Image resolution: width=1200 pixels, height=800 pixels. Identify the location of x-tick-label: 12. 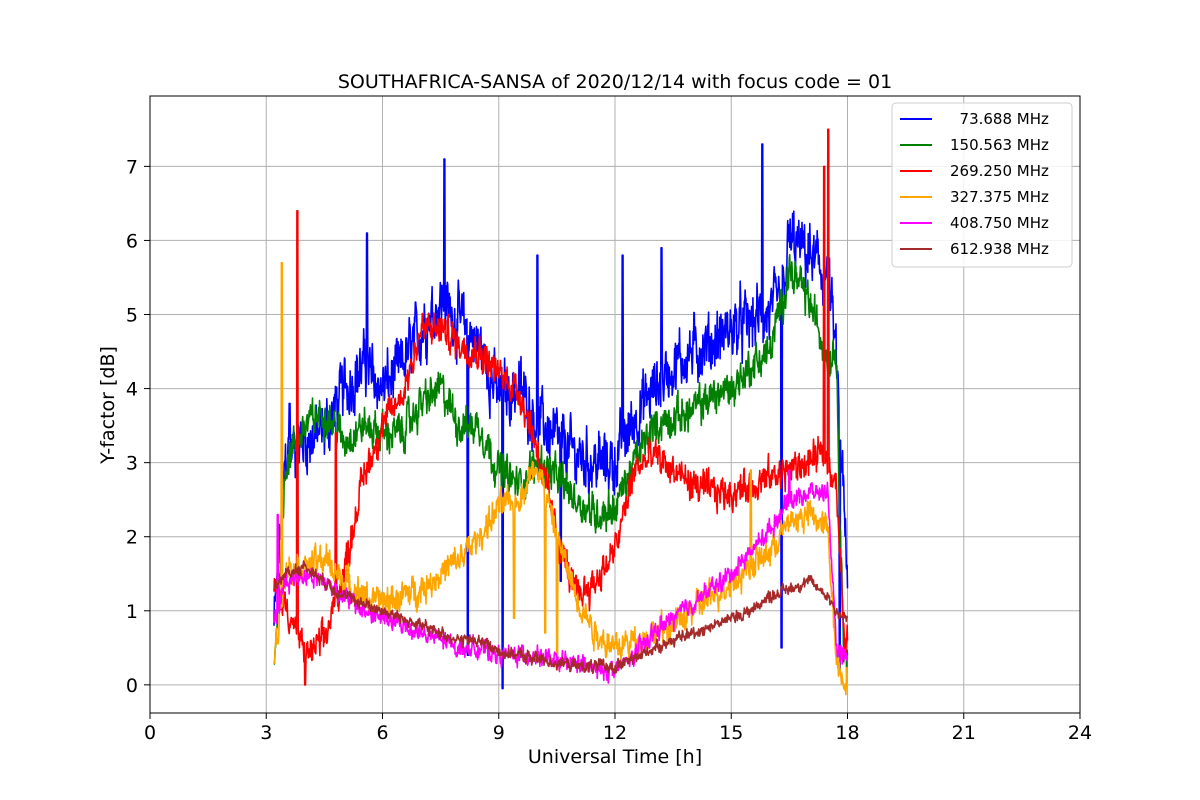
(615, 733).